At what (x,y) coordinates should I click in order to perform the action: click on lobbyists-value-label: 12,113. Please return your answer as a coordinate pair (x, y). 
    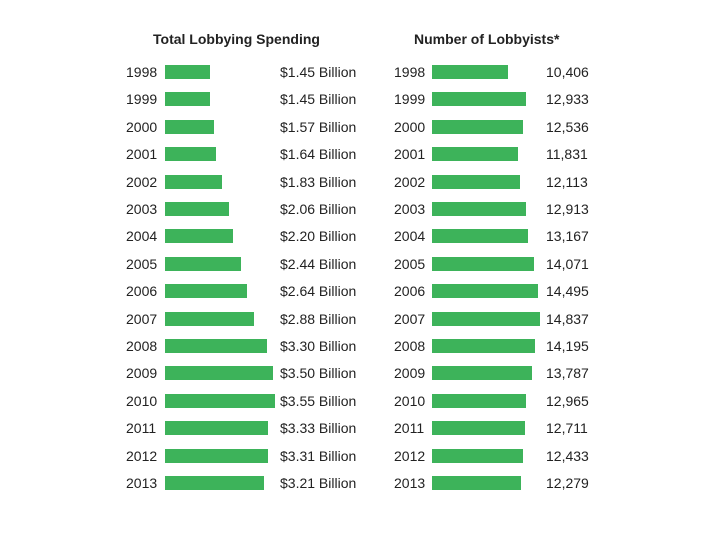
    Looking at the image, I should click on (567, 181).